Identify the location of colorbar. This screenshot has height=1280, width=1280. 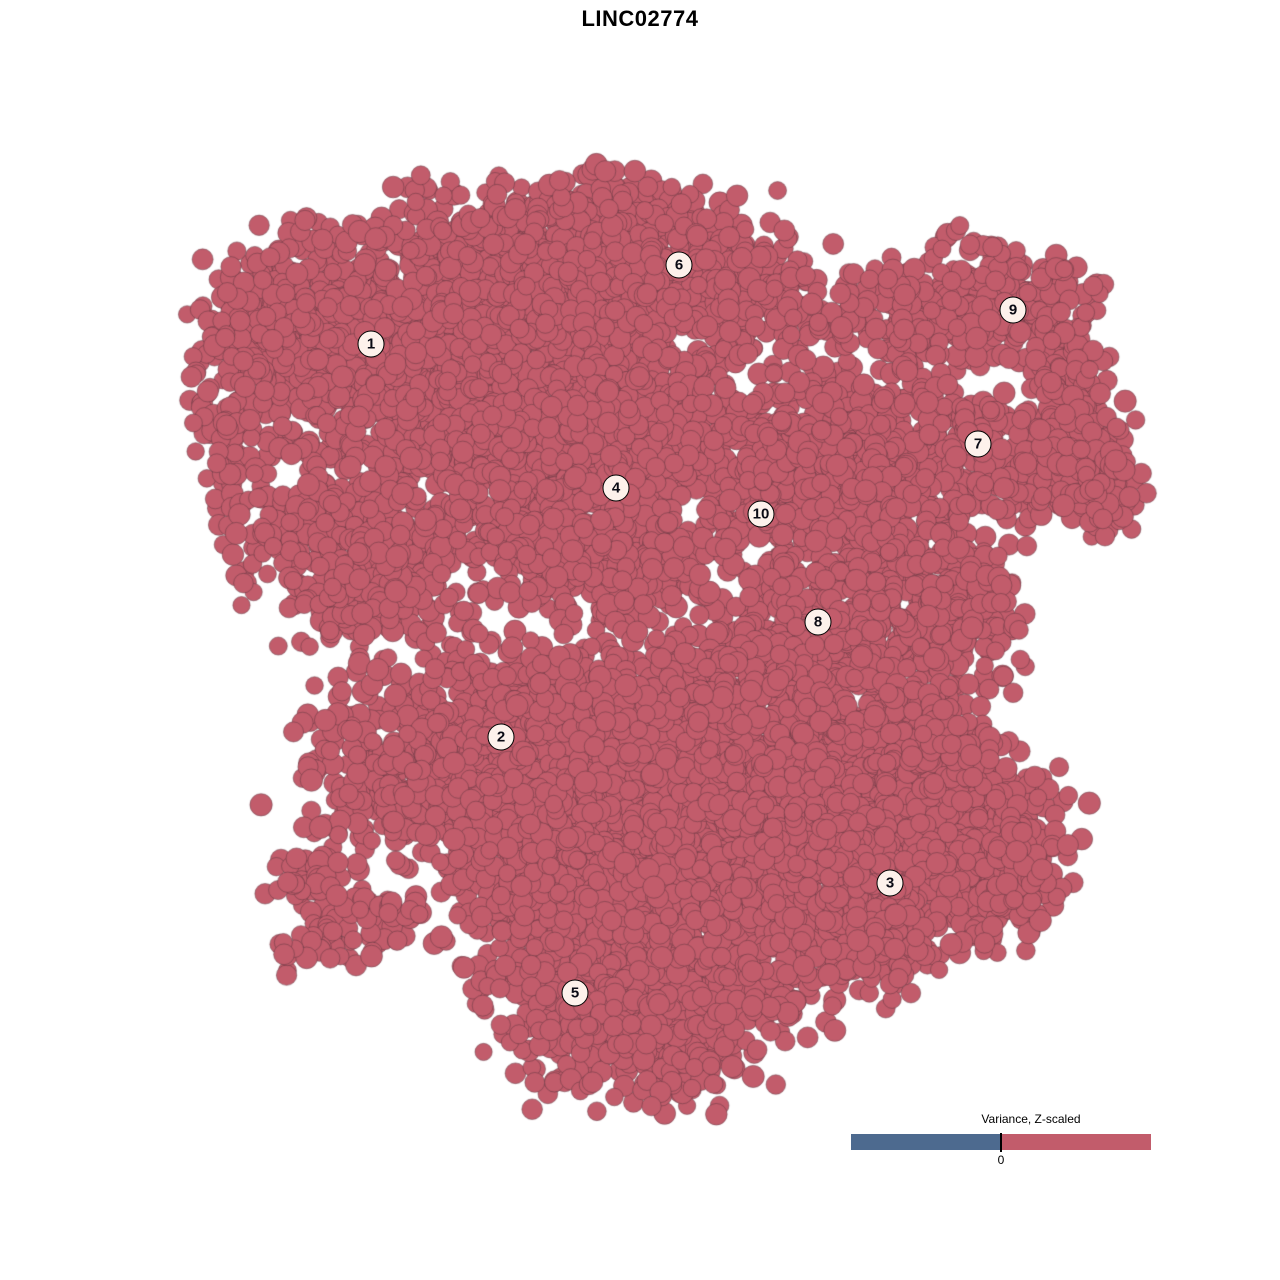
(1001, 1142).